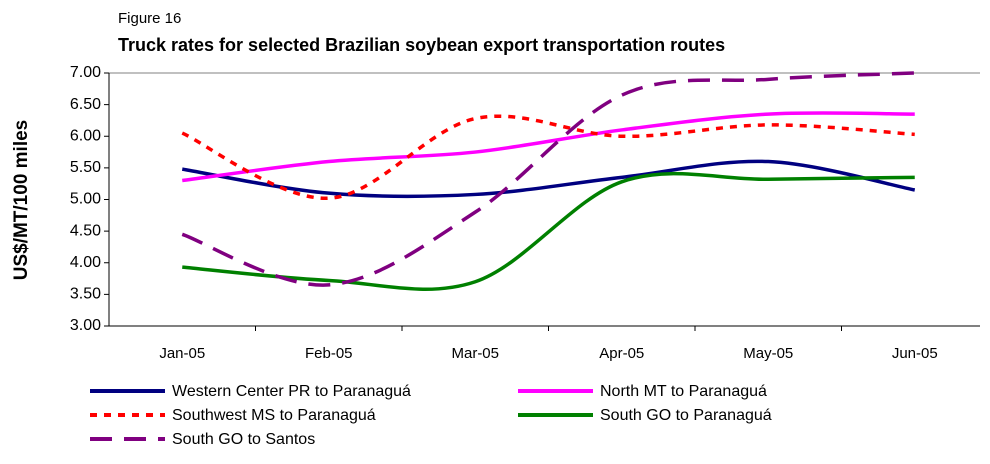  What do you see at coordinates (291, 391) in the screenshot?
I see `legend-label: Western Center PR to Paranaguá` at bounding box center [291, 391].